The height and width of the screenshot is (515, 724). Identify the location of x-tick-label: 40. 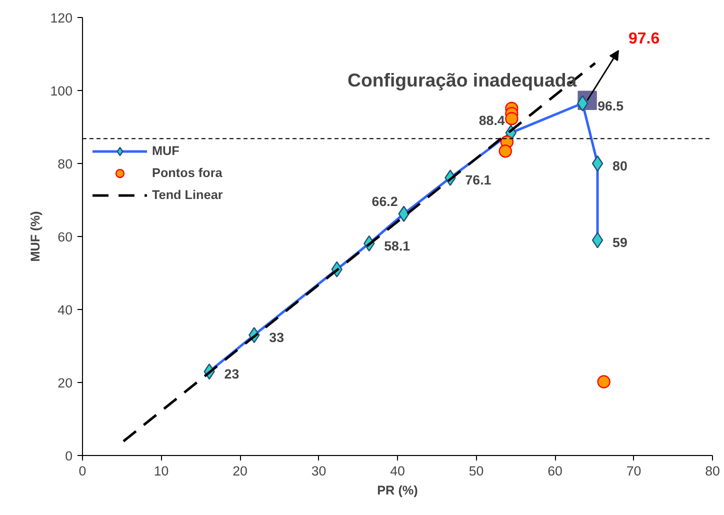
(397, 471).